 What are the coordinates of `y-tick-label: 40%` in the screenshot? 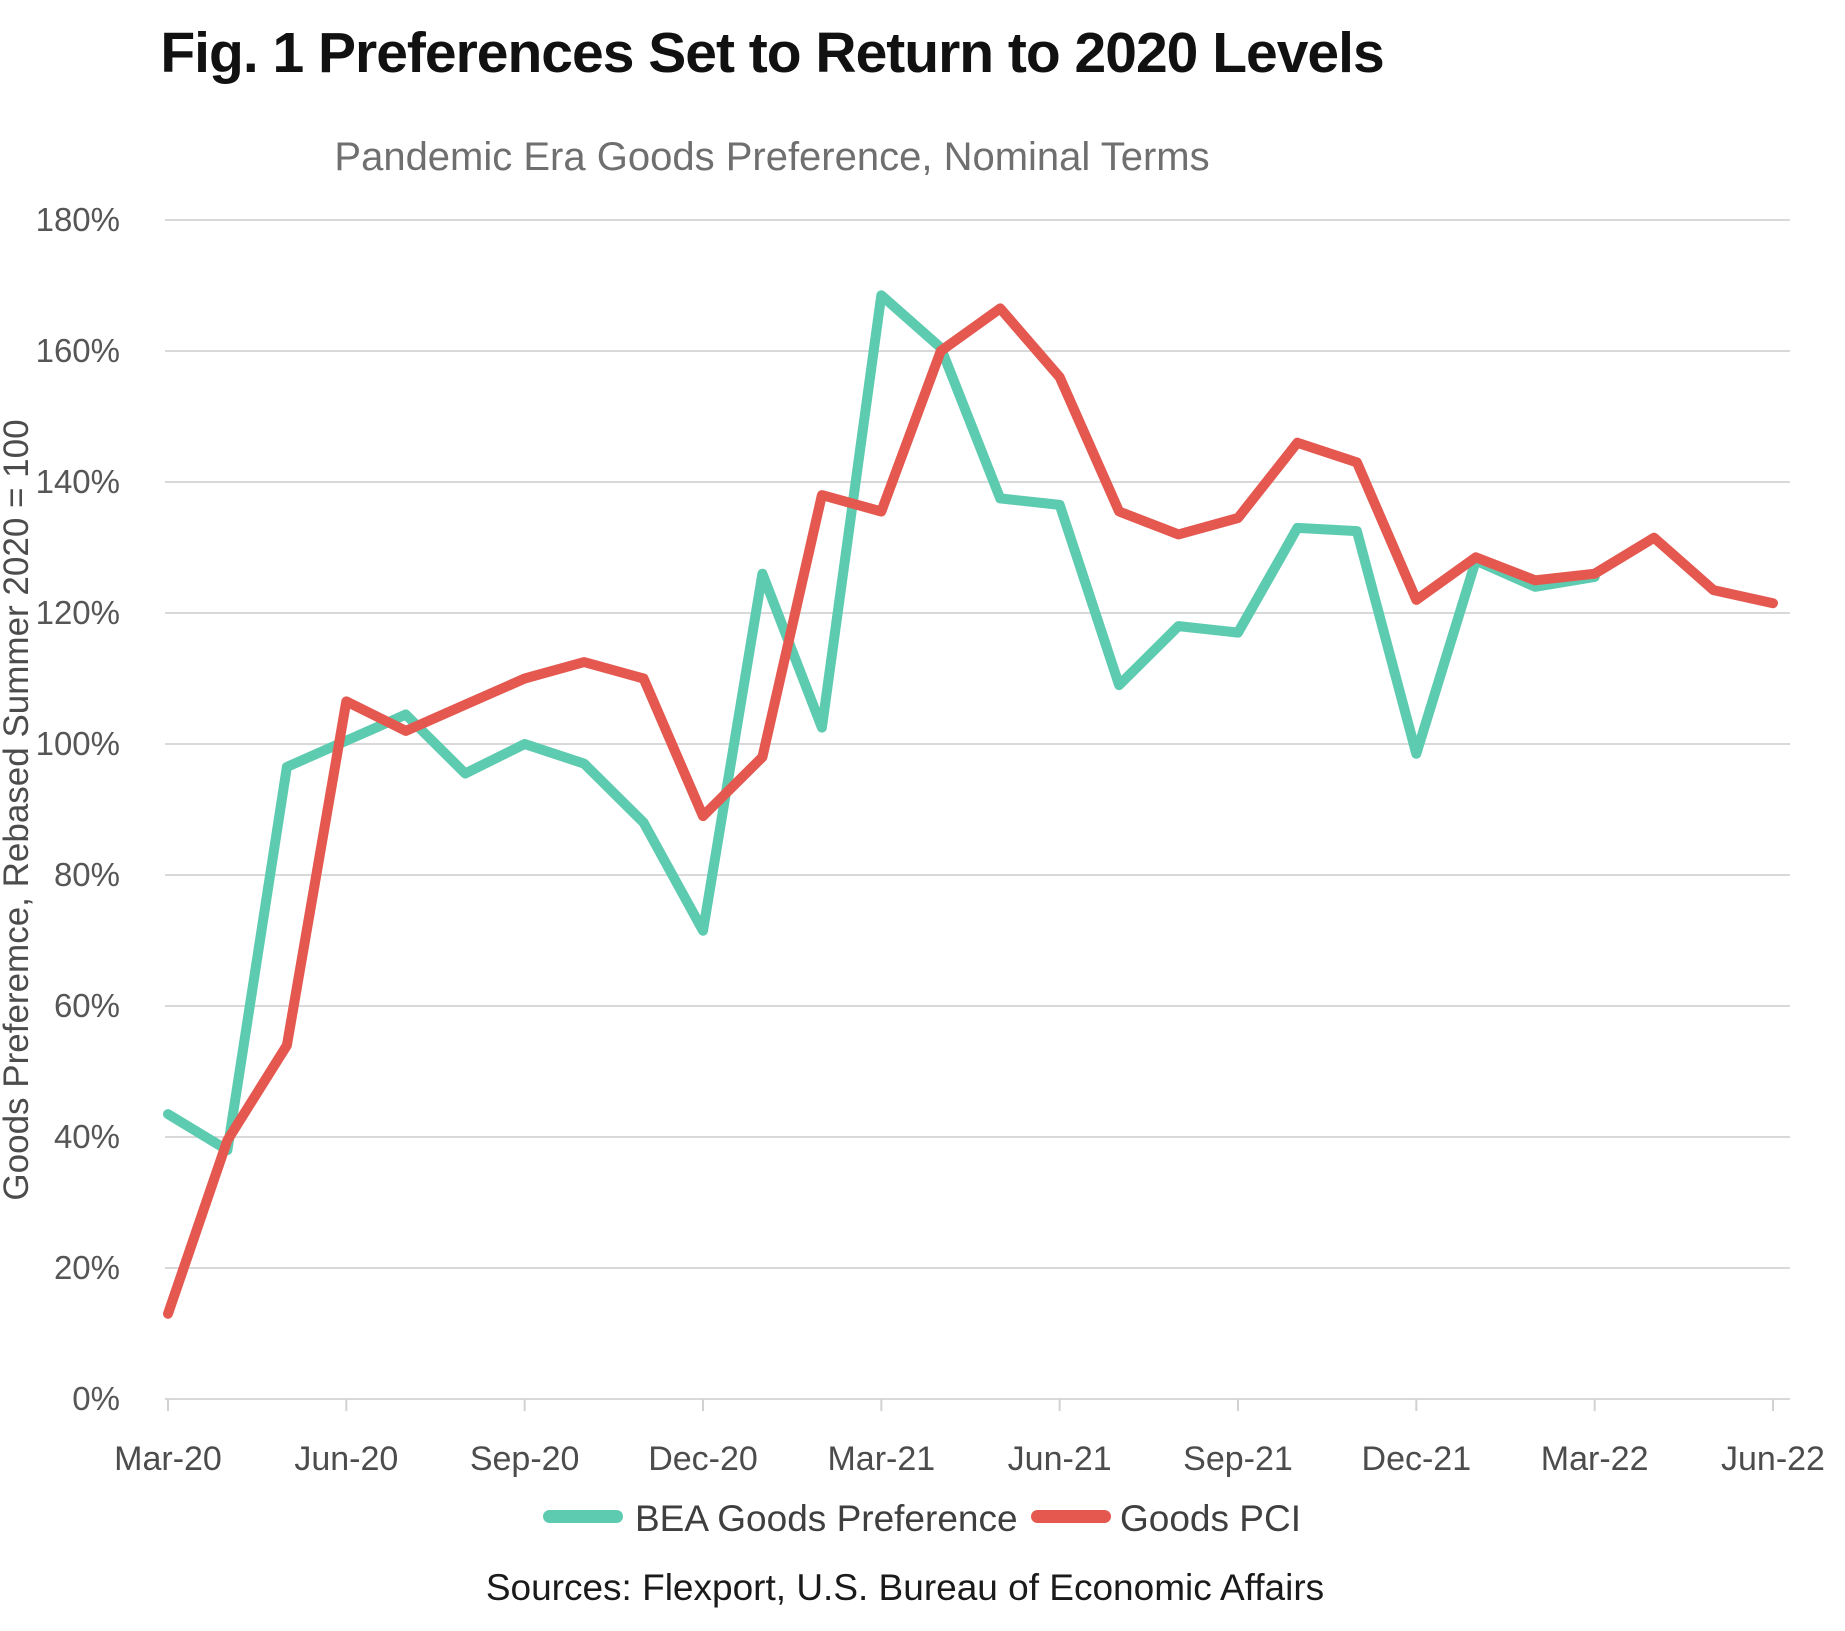 It's located at (87, 1136).